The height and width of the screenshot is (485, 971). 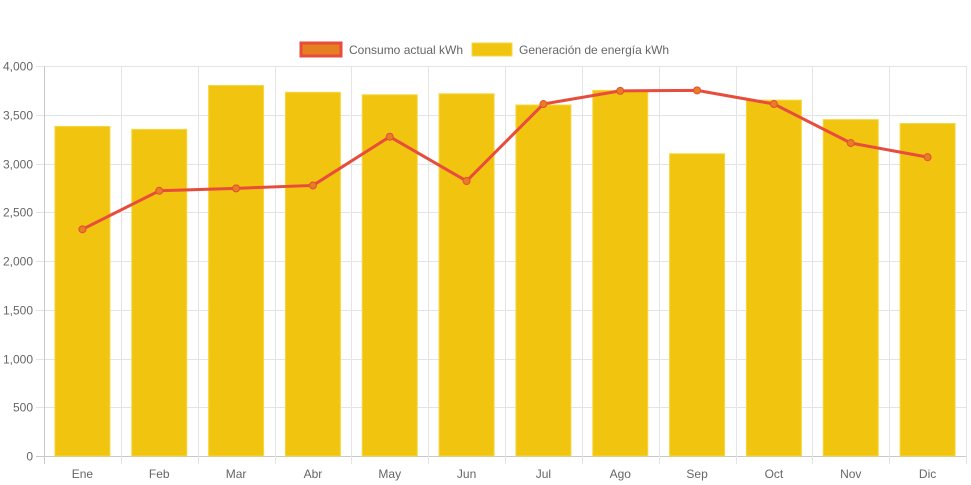 I want to click on legend-label-consumo: Consumo actual kWh, so click(x=406, y=50).